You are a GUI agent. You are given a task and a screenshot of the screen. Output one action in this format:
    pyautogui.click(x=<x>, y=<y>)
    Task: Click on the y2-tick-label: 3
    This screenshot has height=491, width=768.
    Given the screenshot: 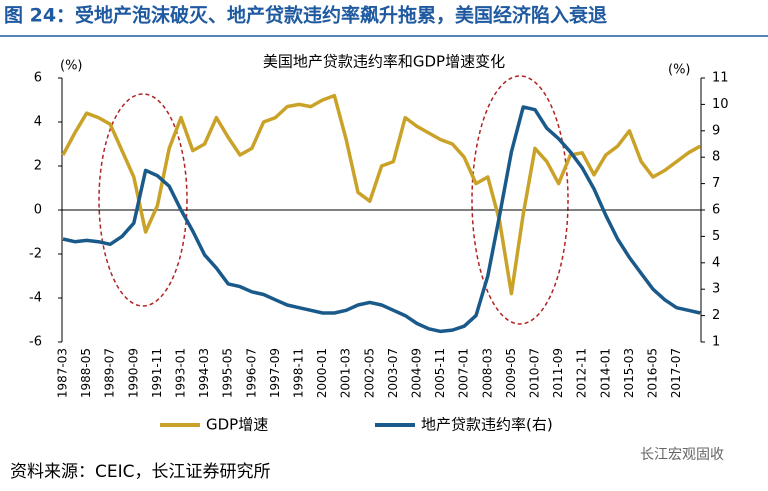 What is the action you would take?
    pyautogui.click(x=716, y=289)
    